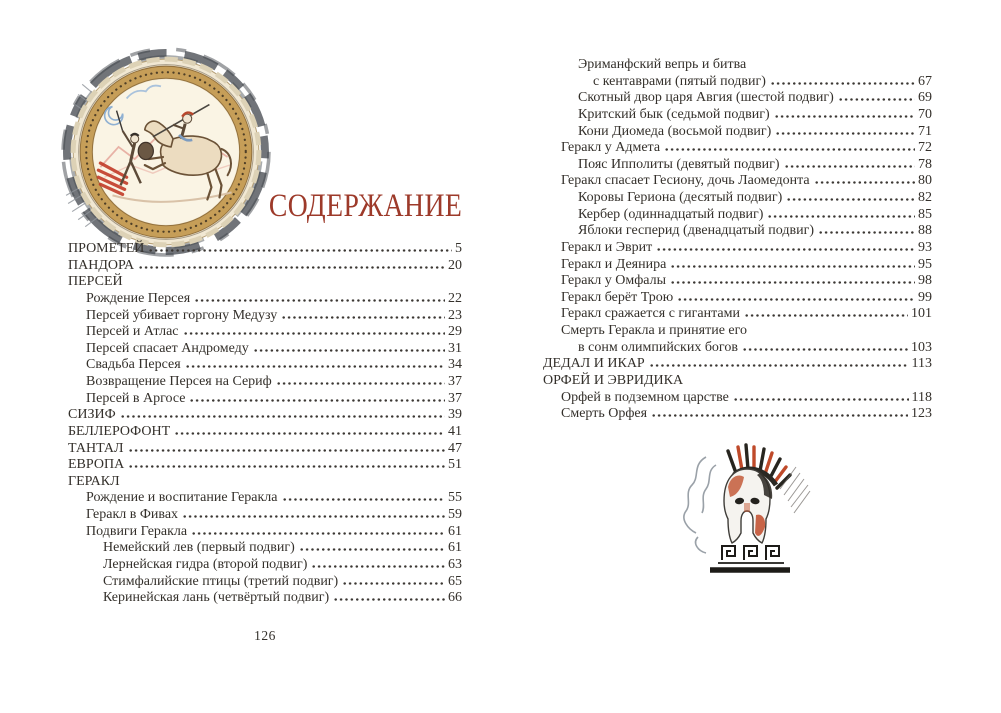 This screenshot has width=1001, height=713. I want to click on toc-entry-label: Геракл у Адмета, so click(611, 148).